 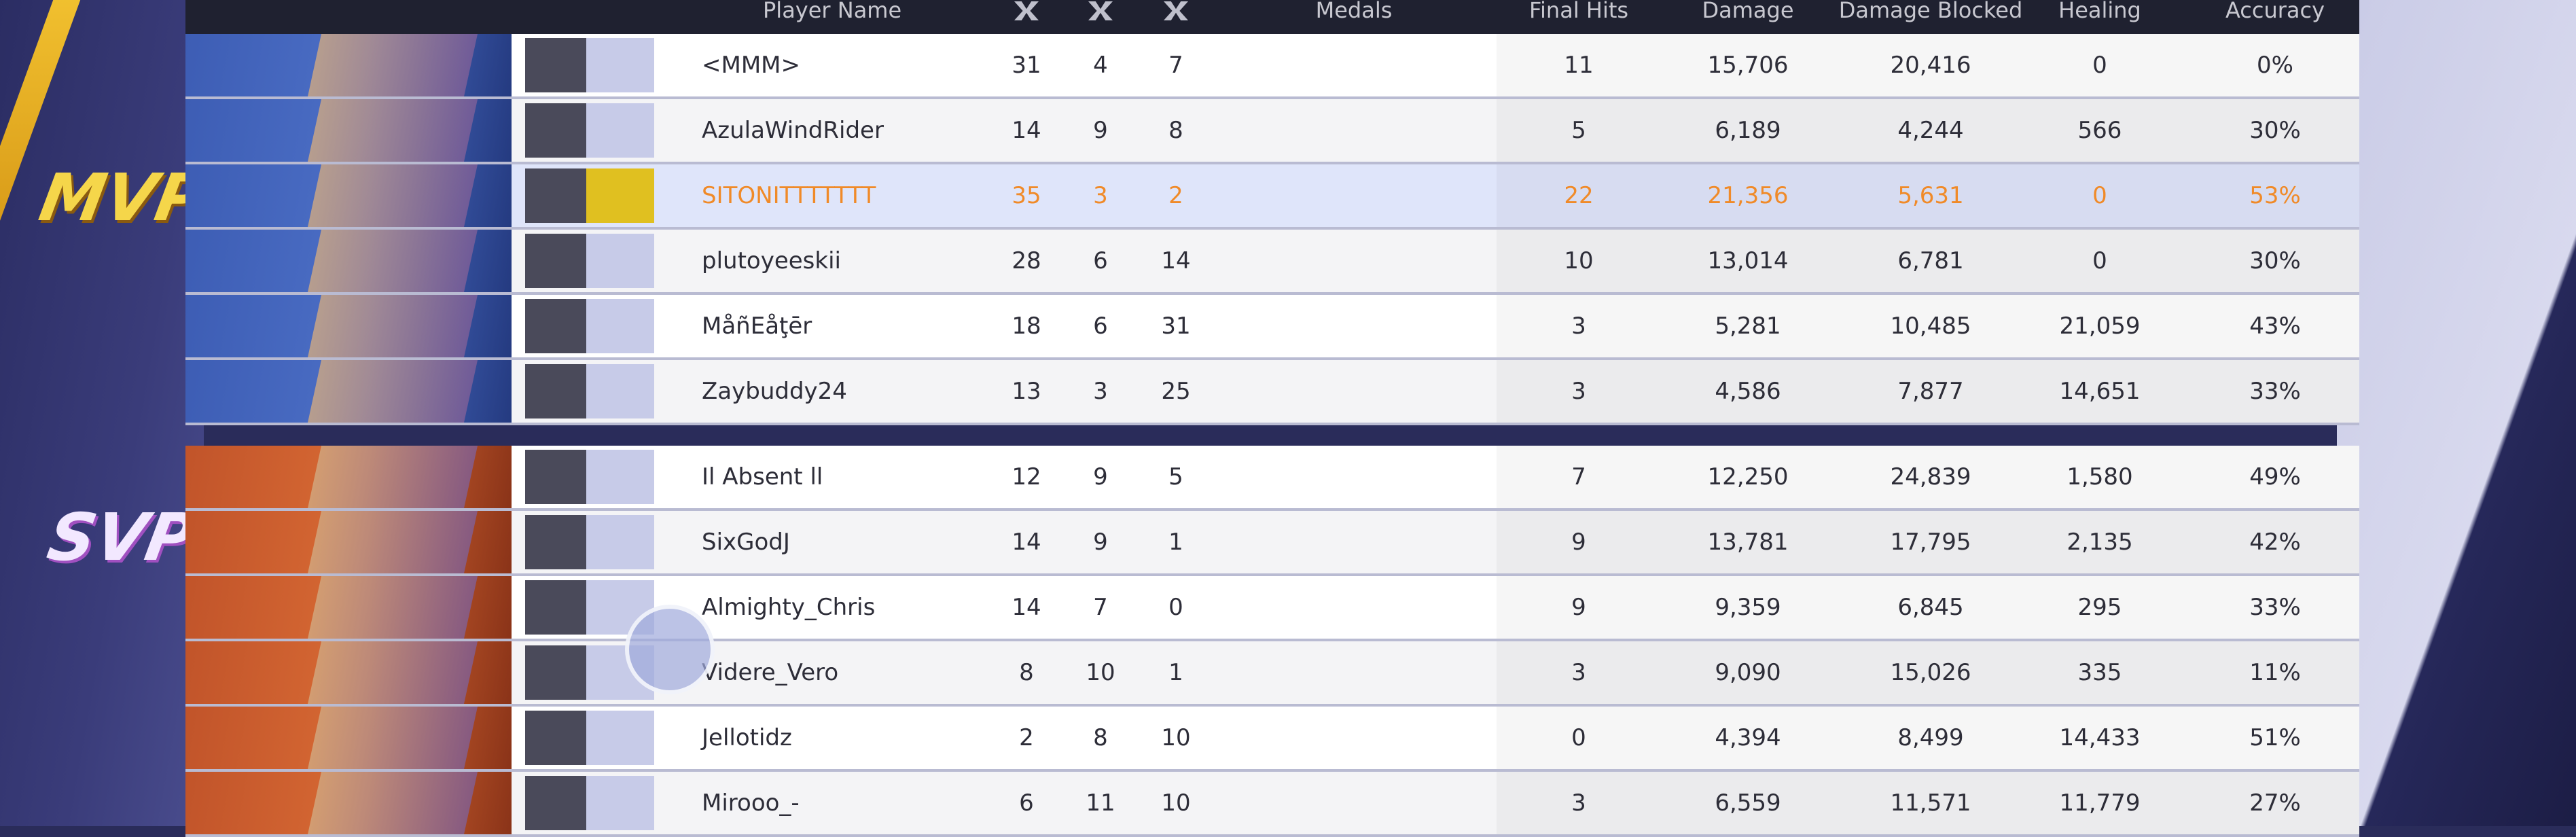 I want to click on player-name: Mirooo_-, so click(x=751, y=803).